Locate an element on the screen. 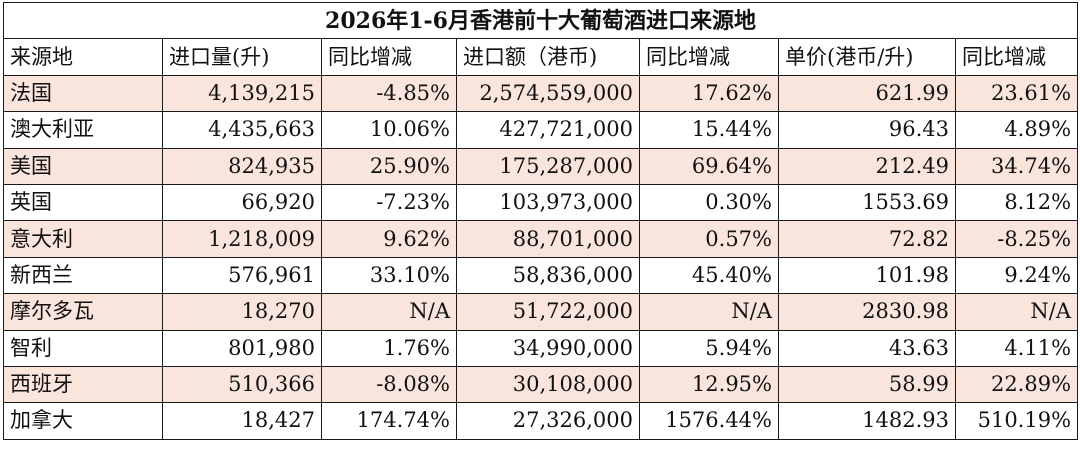 This screenshot has width=1080, height=460. cell-value: 175,287,000 is located at coordinates (548, 166).